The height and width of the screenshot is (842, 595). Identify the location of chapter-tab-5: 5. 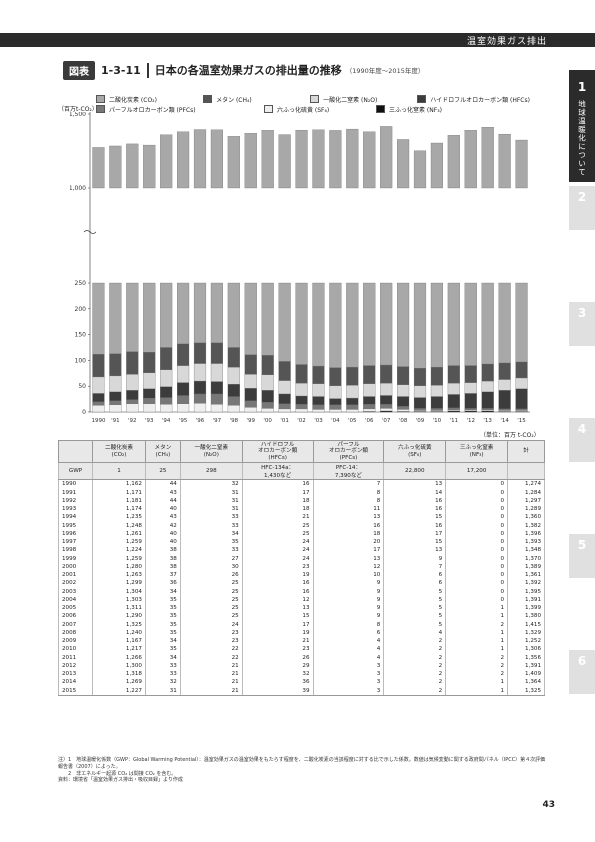
(582, 556).